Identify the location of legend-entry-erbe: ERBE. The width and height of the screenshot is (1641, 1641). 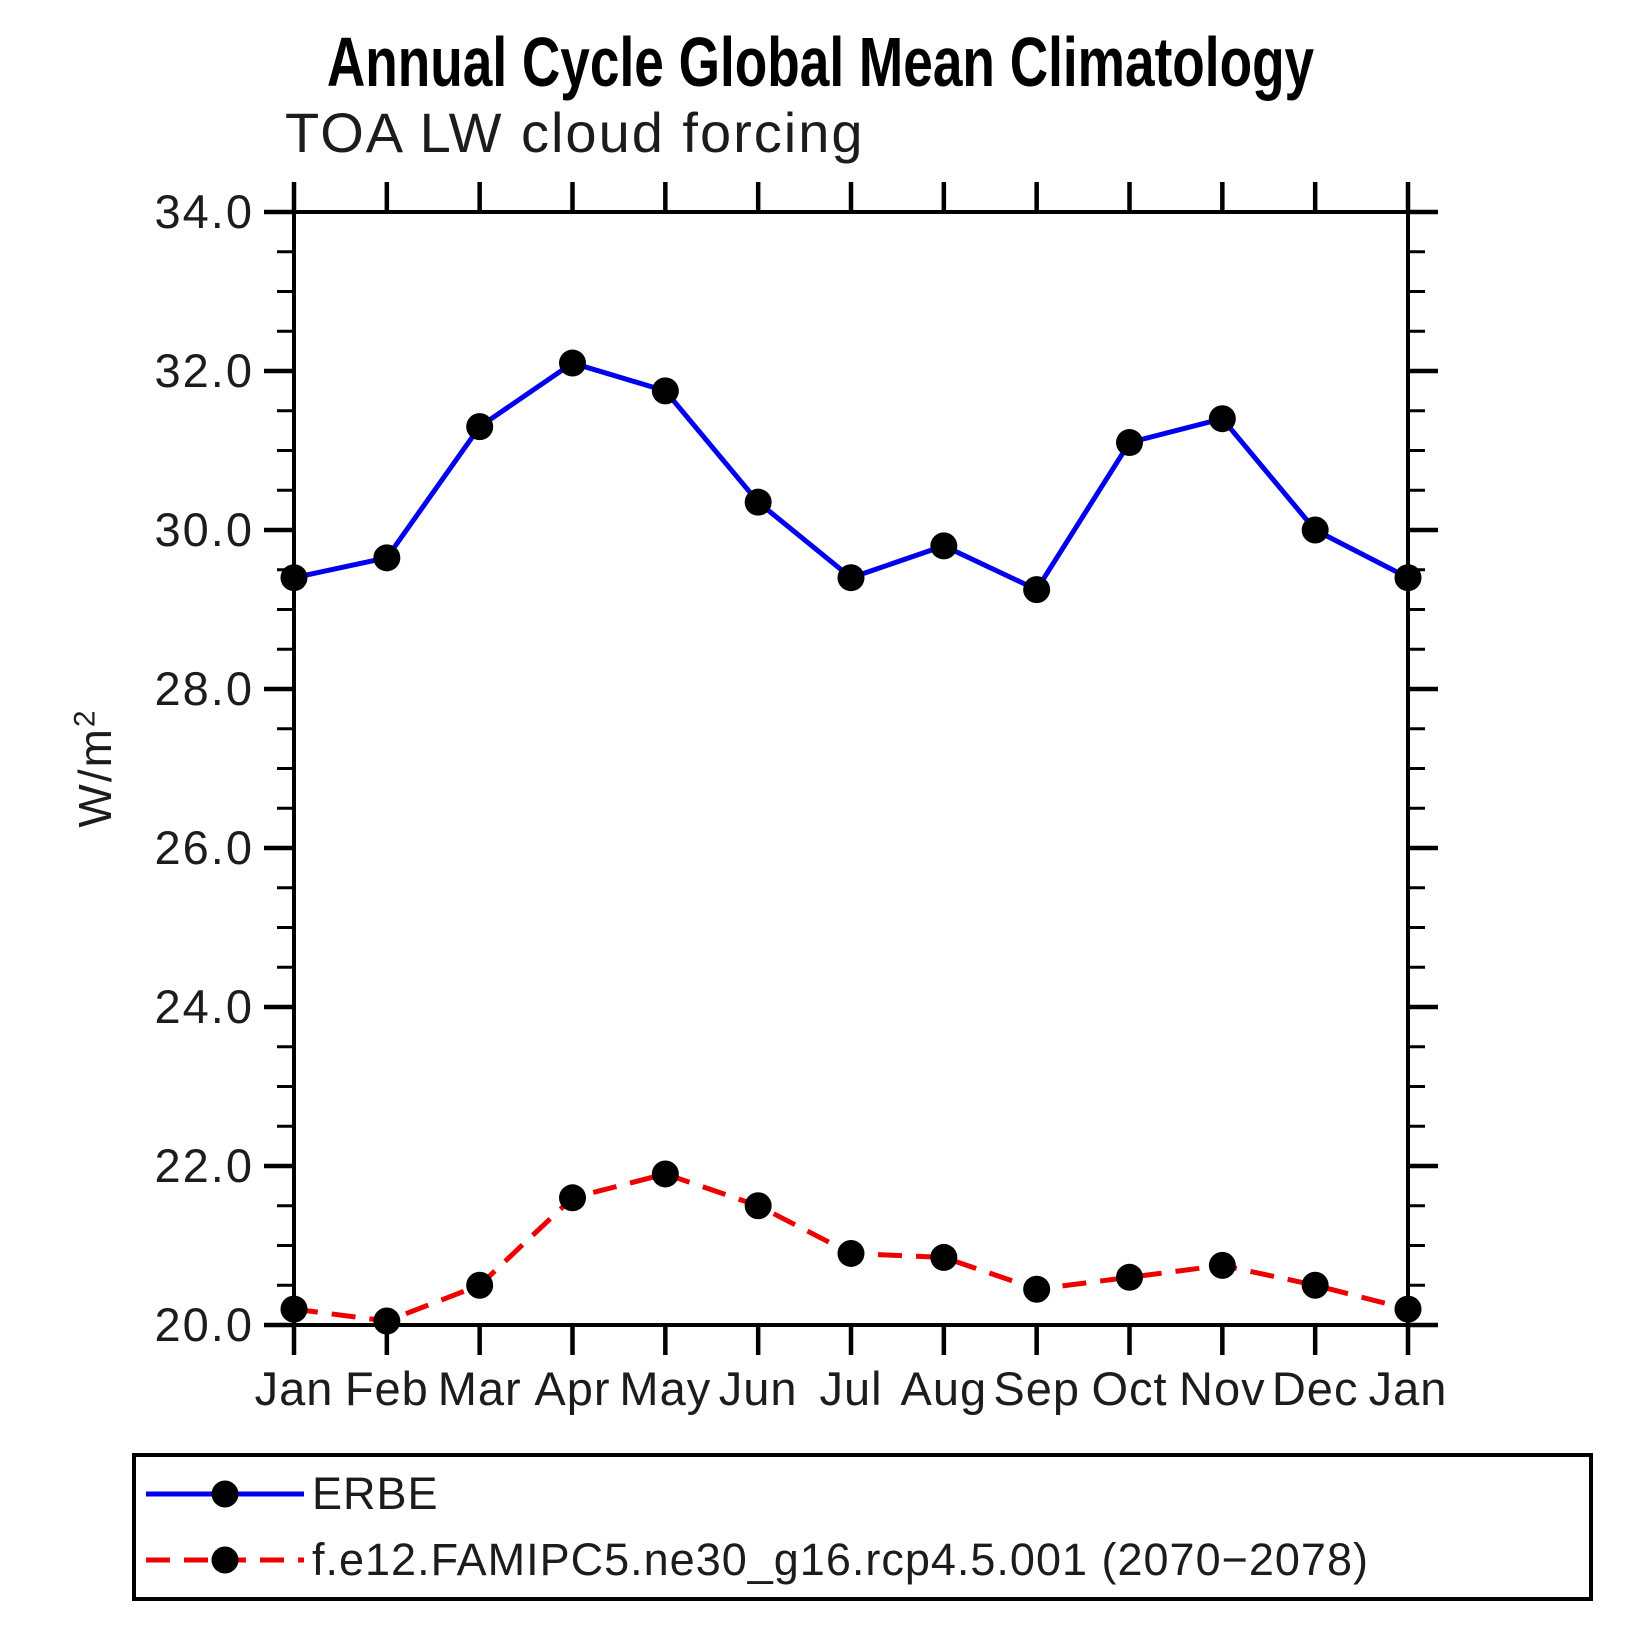
(290, 1494).